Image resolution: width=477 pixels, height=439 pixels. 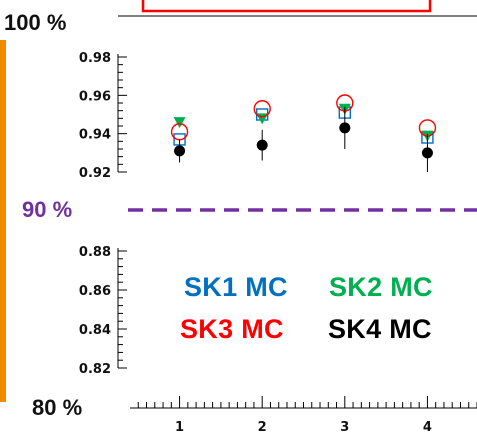 I want to click on x-tick-label: 2, so click(x=262, y=427).